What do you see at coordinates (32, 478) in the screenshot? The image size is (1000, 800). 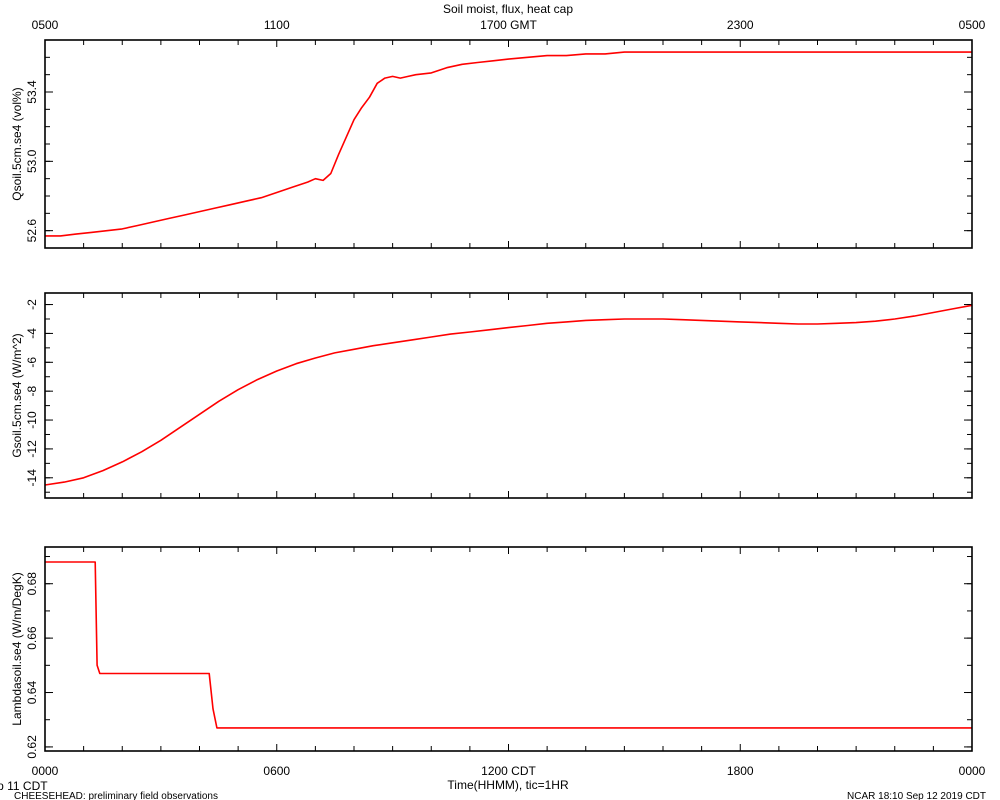 I see `y-tick-label: -14` at bounding box center [32, 478].